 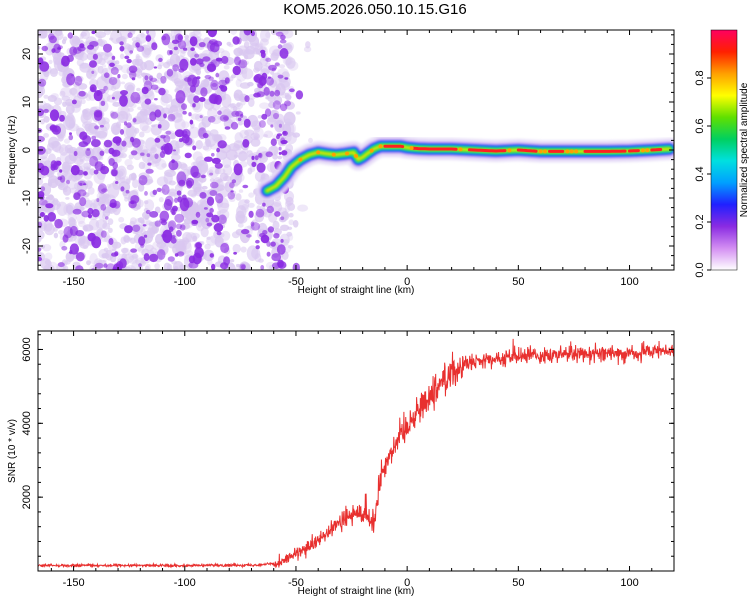 What do you see at coordinates (375, 9) in the screenshot?
I see `chart-title: KOM5.2026.050.10.15.G16` at bounding box center [375, 9].